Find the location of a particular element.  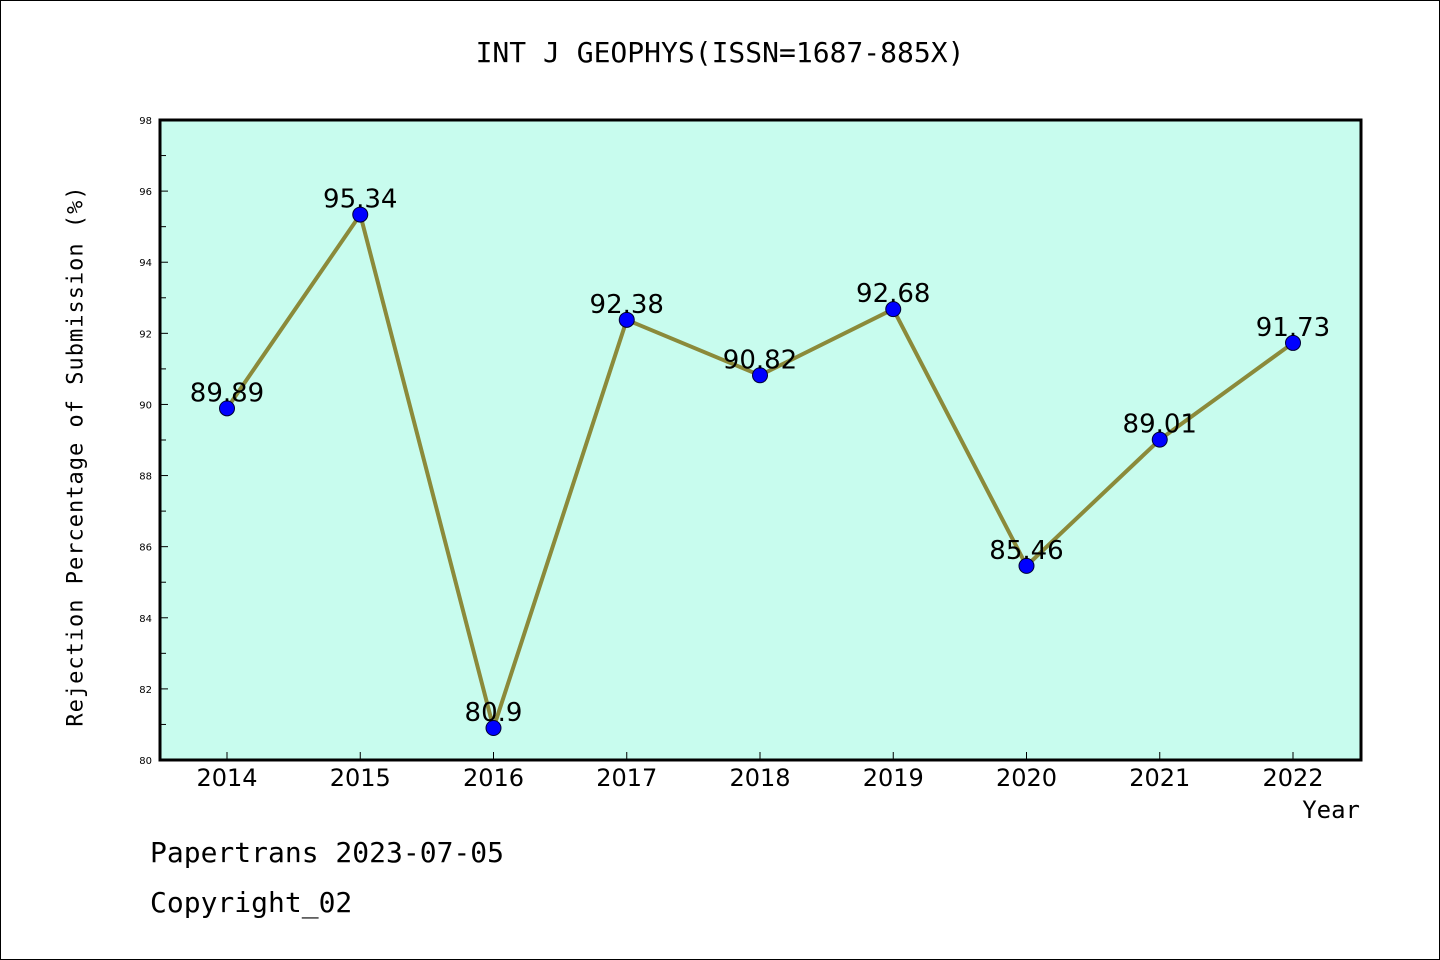

x-tick-label: 2015 is located at coordinates (360, 778).